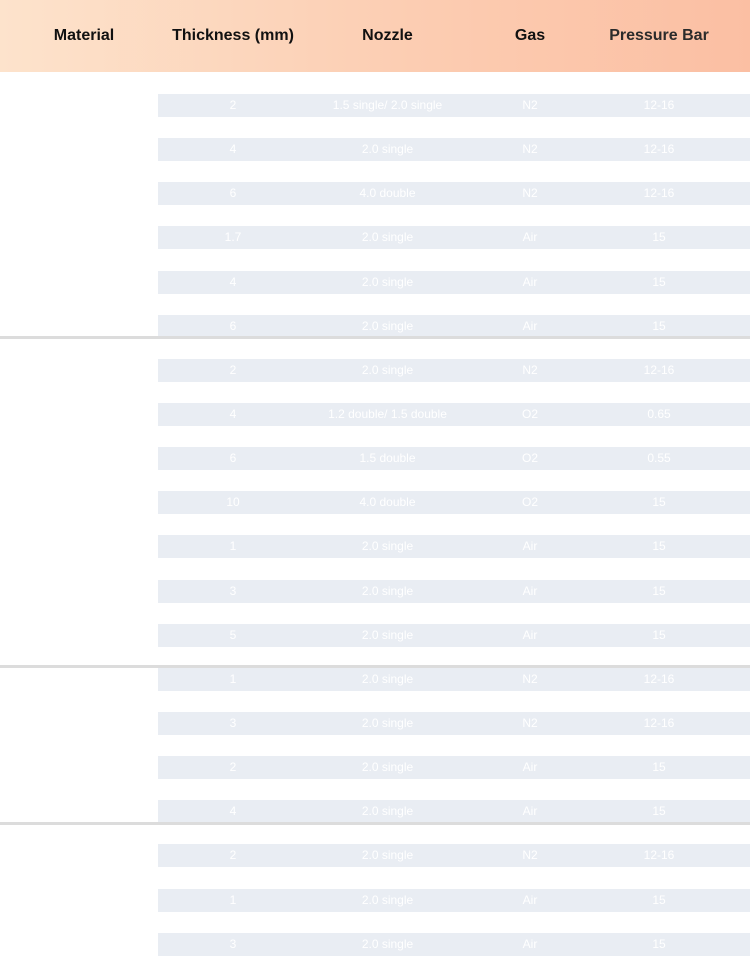 The width and height of the screenshot is (750, 956). What do you see at coordinates (454, 326) in the screenshot?
I see `table-row: 6 2.0 single Air 15` at bounding box center [454, 326].